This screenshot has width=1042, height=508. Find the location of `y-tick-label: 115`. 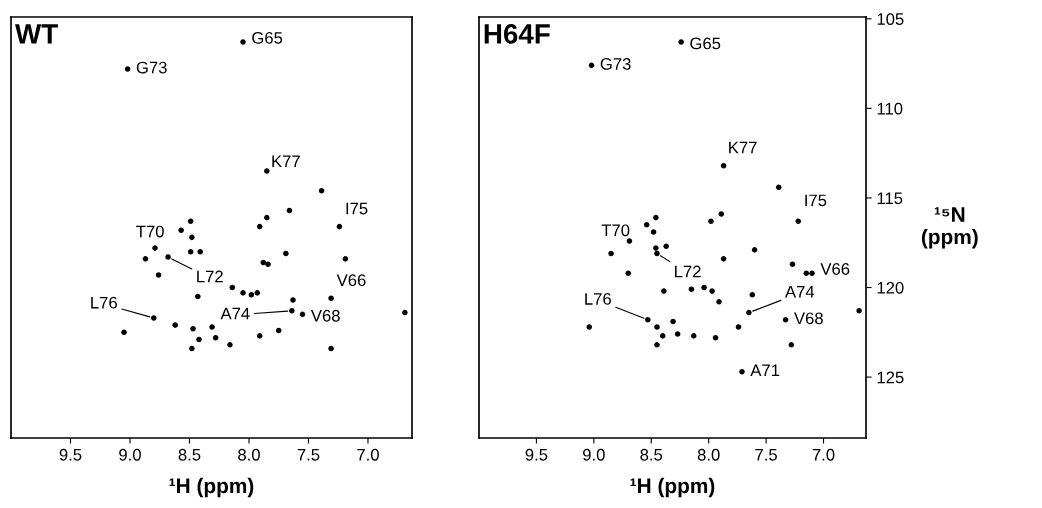

y-tick-label: 115 is located at coordinates (890, 198).